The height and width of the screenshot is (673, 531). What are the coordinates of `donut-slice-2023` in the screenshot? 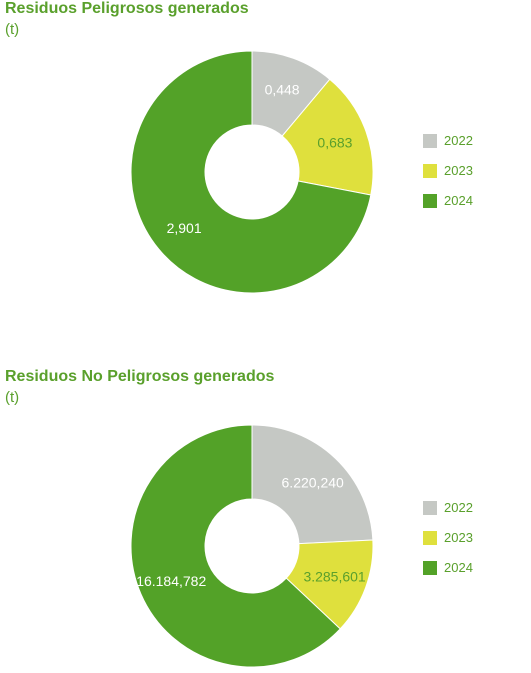 It's located at (327, 137).